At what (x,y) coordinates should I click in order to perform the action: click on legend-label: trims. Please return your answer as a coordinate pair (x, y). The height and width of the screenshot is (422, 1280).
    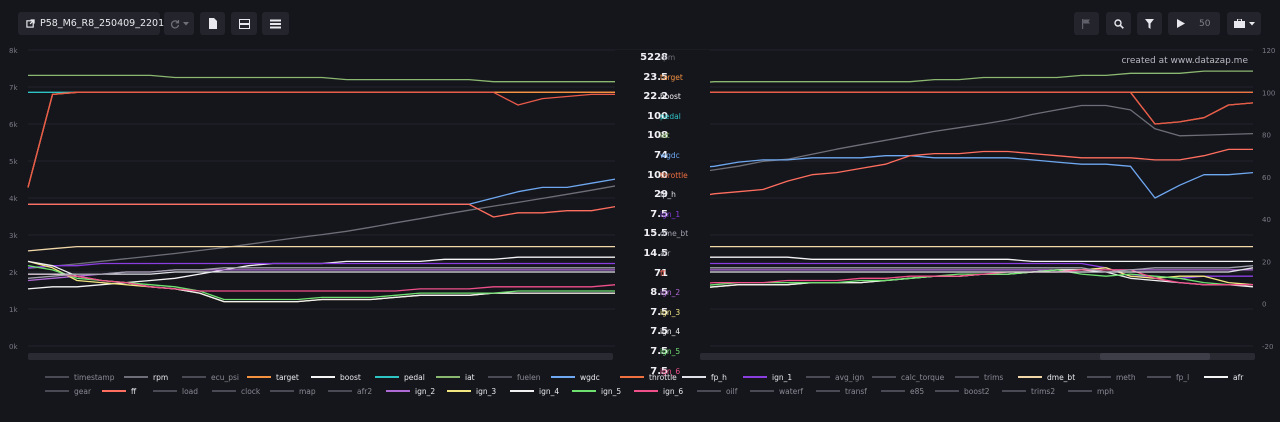
    Looking at the image, I should click on (994, 377).